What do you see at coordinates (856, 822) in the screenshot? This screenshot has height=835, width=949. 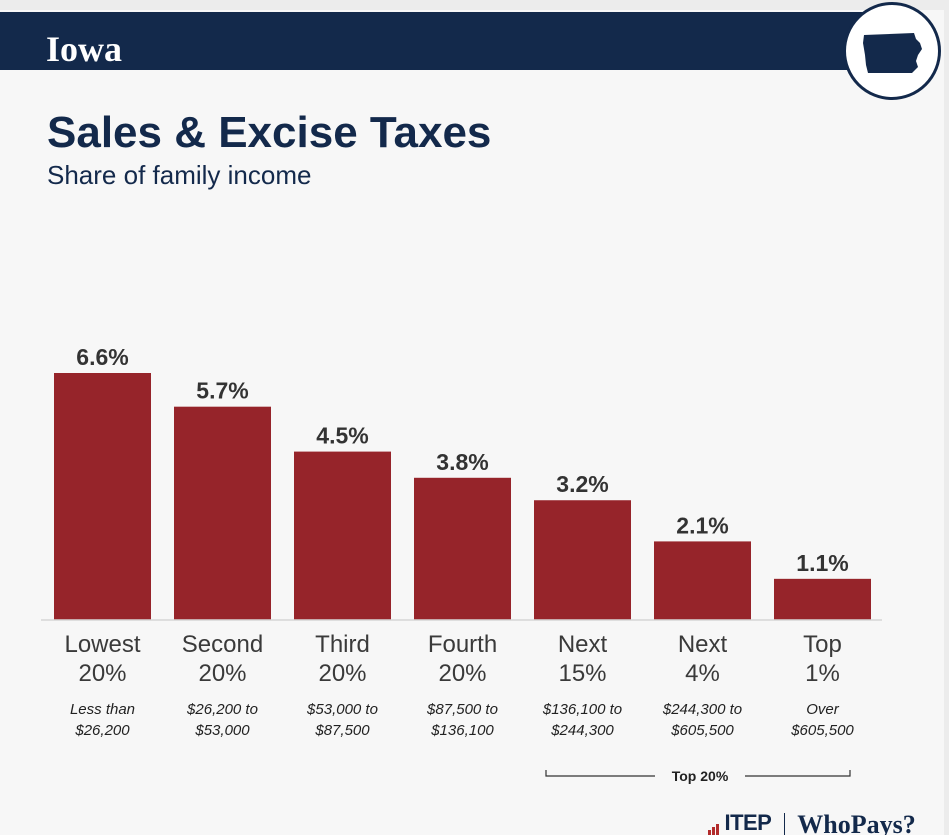 I see `whopays-brand: WhoPays?` at bounding box center [856, 822].